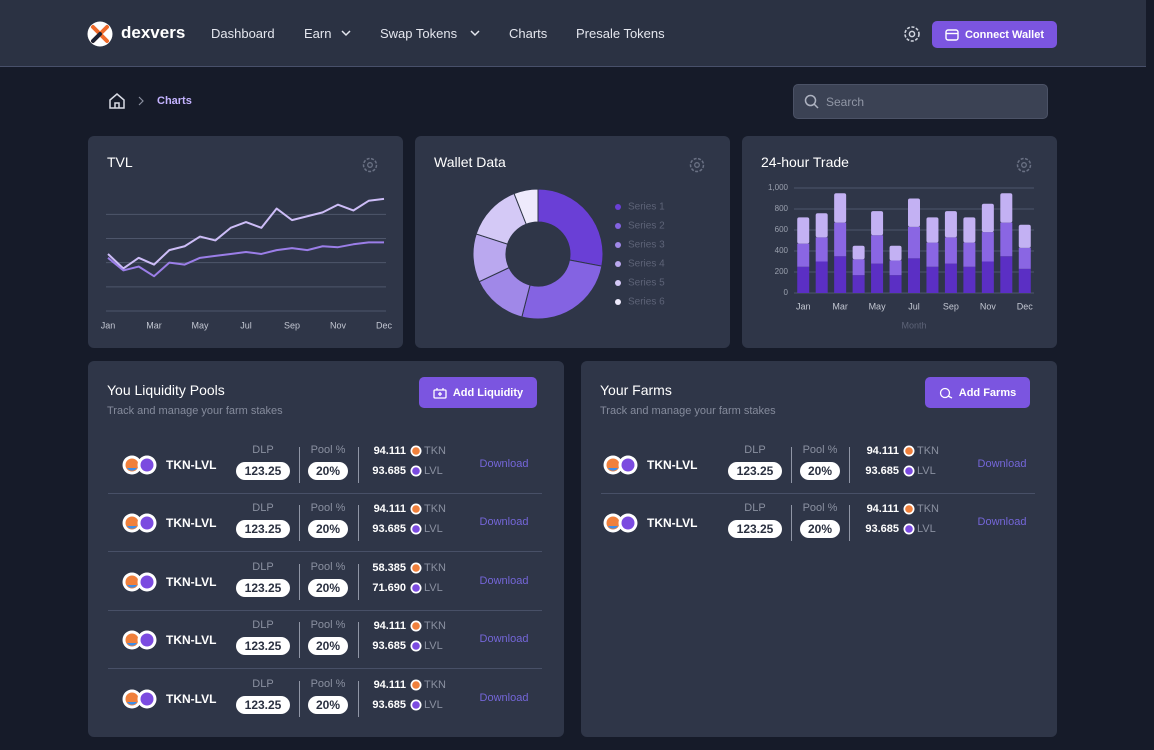  What do you see at coordinates (818, 493) in the screenshot?
I see `row-divider` at bounding box center [818, 493].